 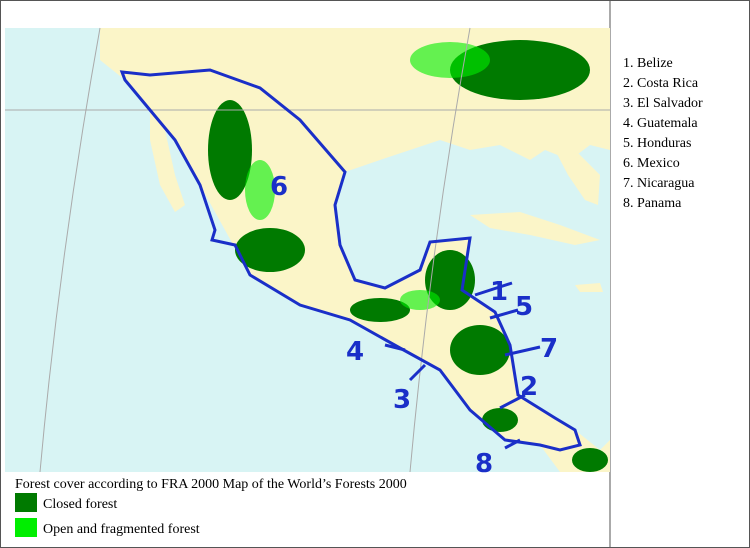 What do you see at coordinates (402, 400) in the screenshot?
I see `map-label: 3` at bounding box center [402, 400].